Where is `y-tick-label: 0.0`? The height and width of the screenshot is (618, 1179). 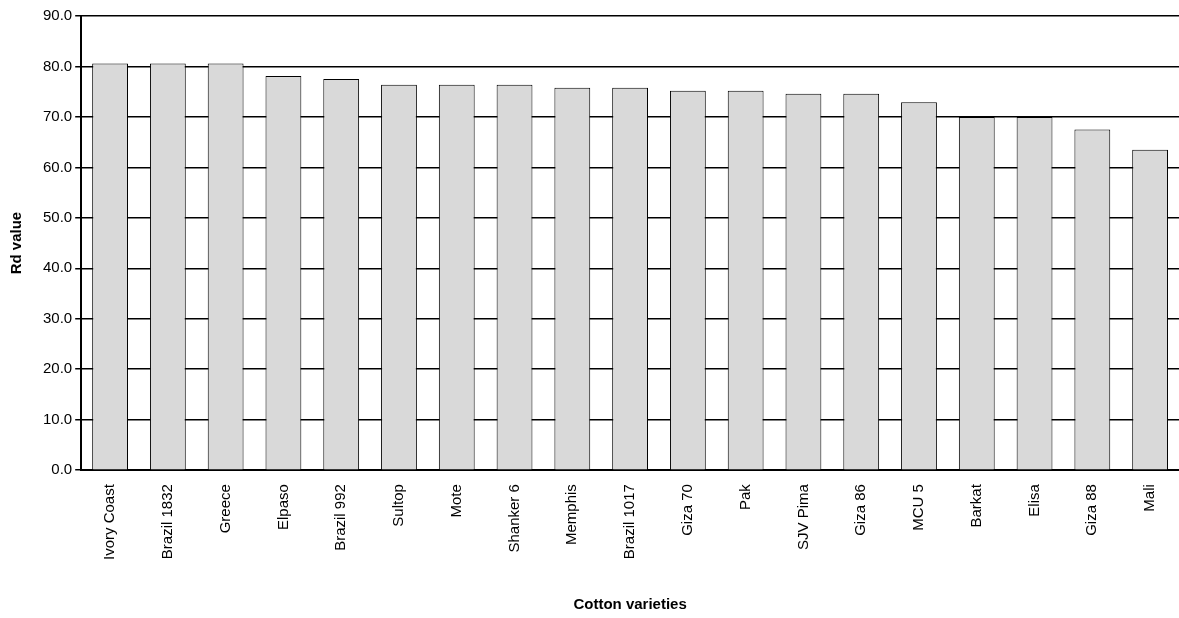 y-tick-label: 0.0 is located at coordinates (62, 469).